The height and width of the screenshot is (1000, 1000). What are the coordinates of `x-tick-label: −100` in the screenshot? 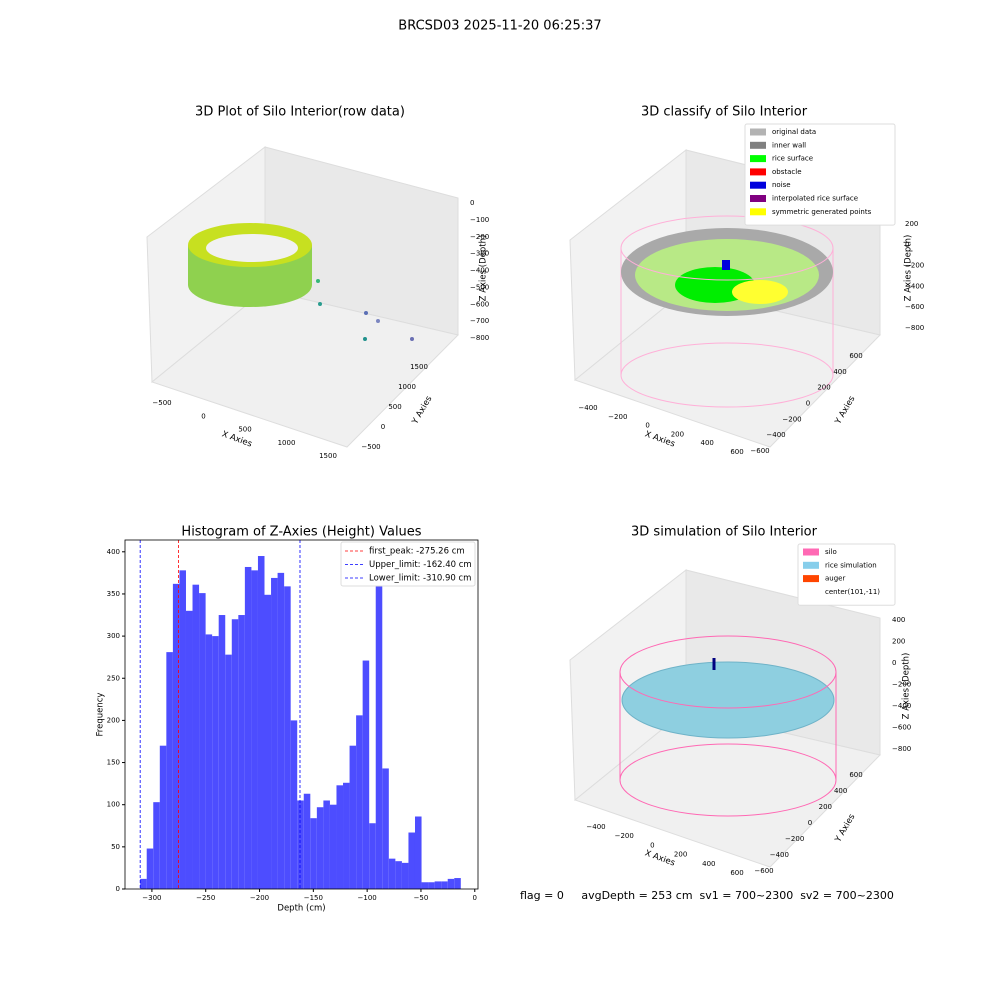 It's located at (367, 898).